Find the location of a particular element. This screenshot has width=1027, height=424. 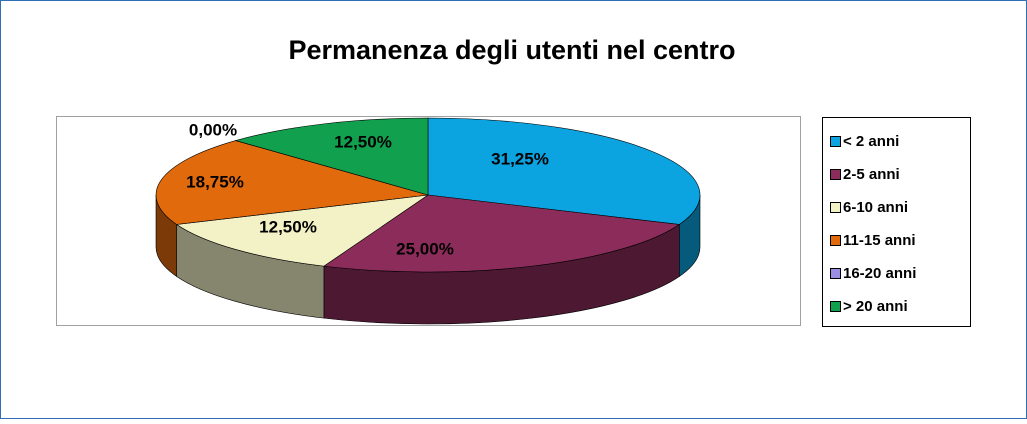

data-label: 25,00% is located at coordinates (425, 248).